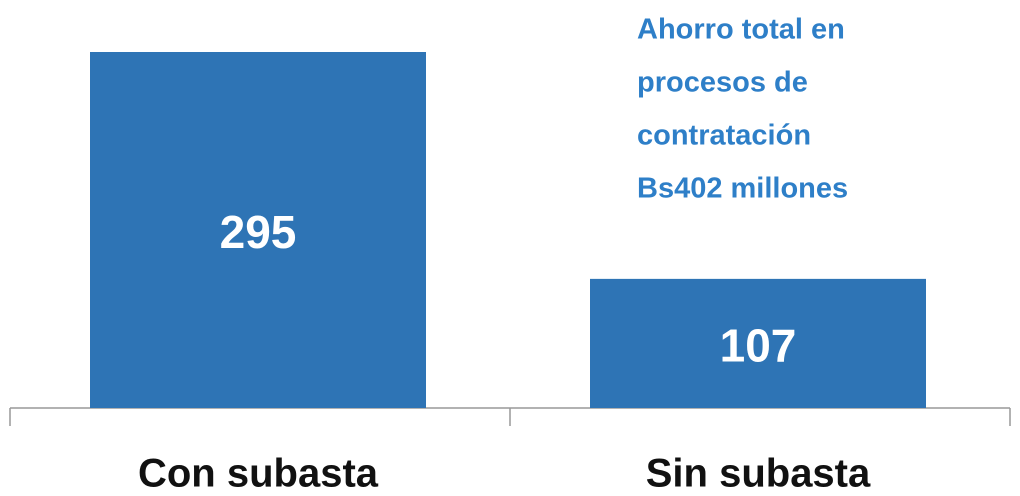 The image size is (1020, 496). I want to click on bar, so click(758, 343).